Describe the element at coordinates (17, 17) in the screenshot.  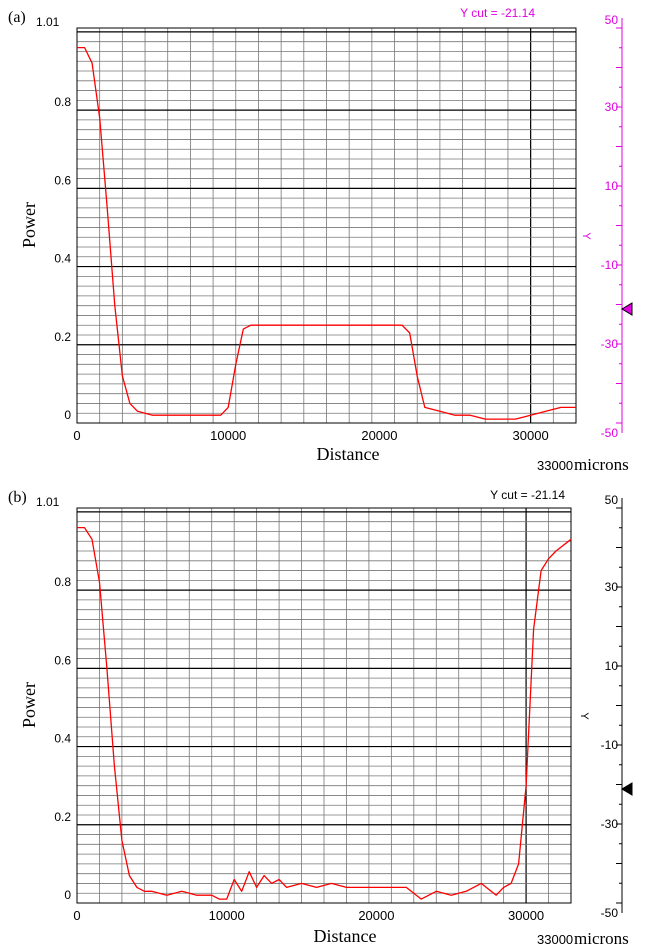
I see `panel-label: (a)` at that location.